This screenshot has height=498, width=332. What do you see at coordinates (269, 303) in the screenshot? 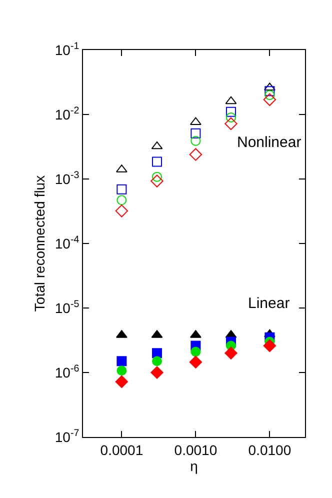
I see `annotation: Linear` at bounding box center [269, 303].